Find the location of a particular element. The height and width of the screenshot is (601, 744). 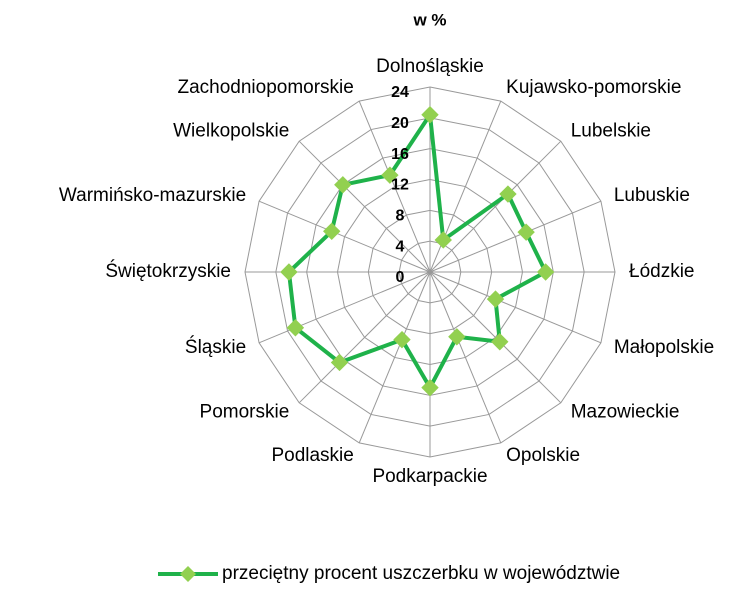

tick tick-label: 24 is located at coordinates (400, 92).